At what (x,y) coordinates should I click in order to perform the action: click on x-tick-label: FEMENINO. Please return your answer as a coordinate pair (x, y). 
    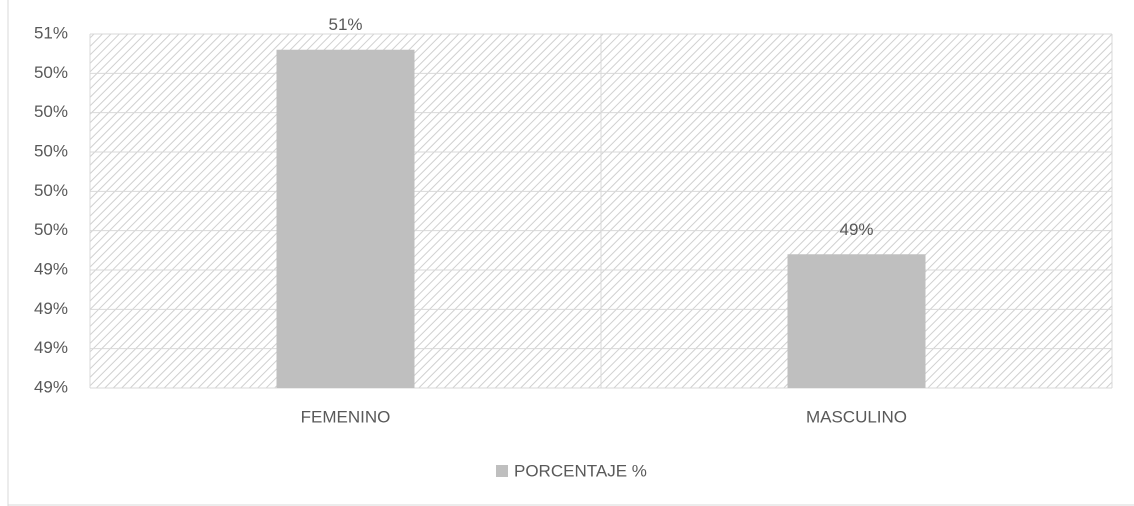
    Looking at the image, I should click on (346, 416).